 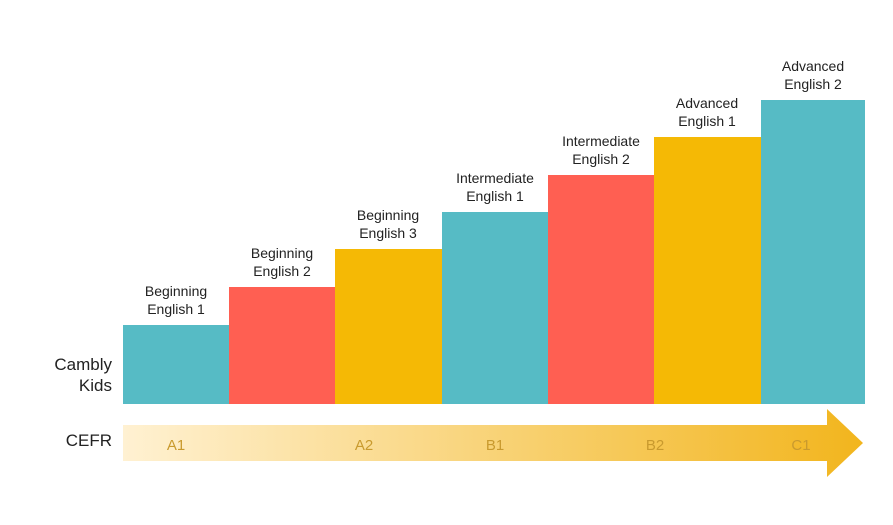 I want to click on step-label-intermediate-english-1: Intermediate English 1, so click(x=495, y=187).